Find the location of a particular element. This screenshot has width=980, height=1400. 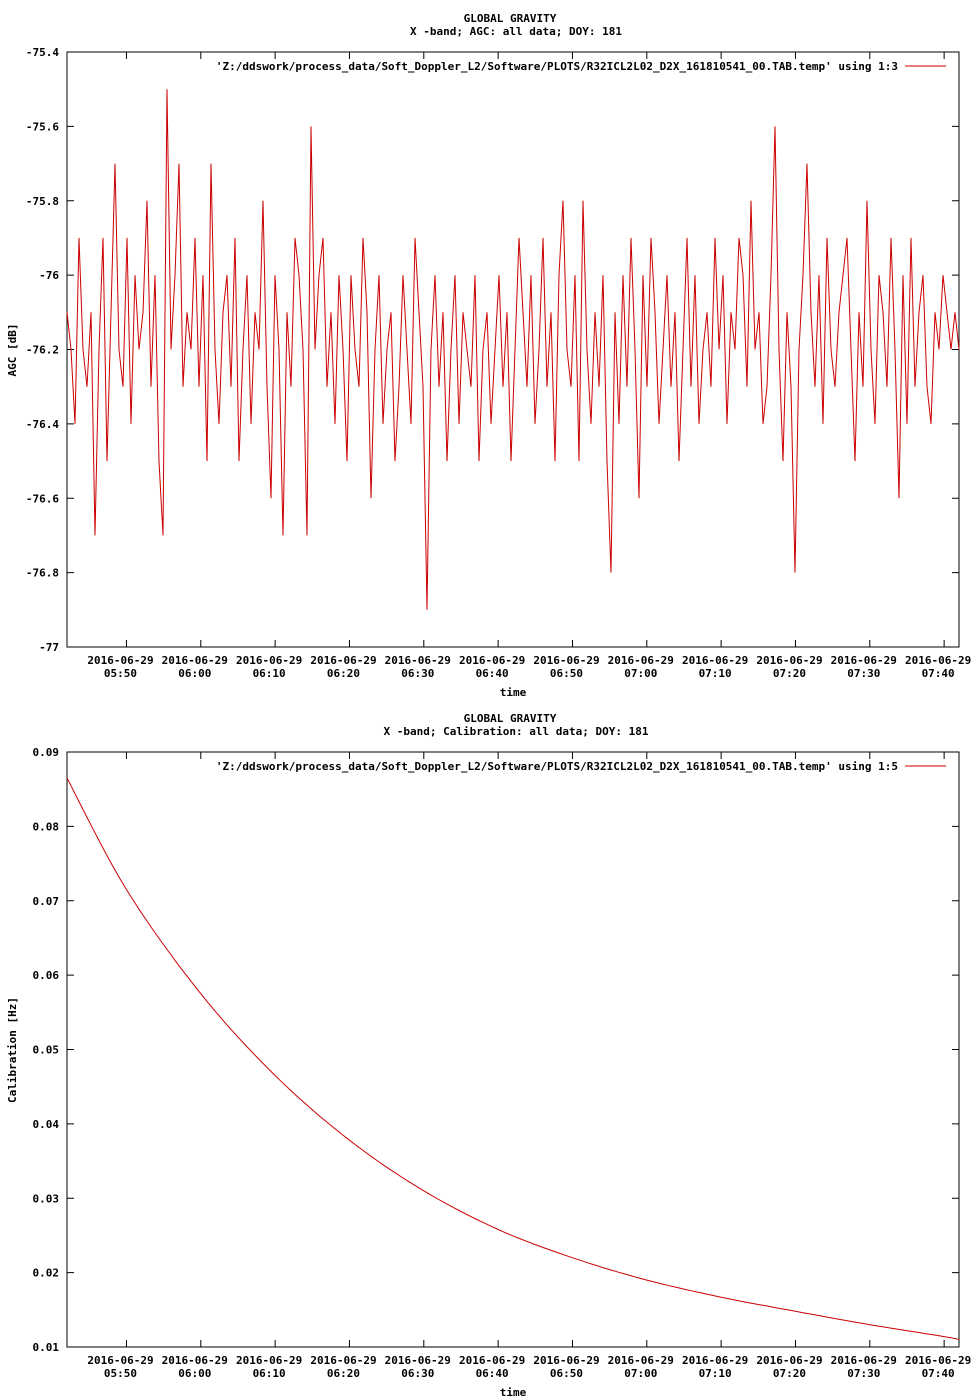

y-tick-label: 0.02 is located at coordinates (46, 1273).